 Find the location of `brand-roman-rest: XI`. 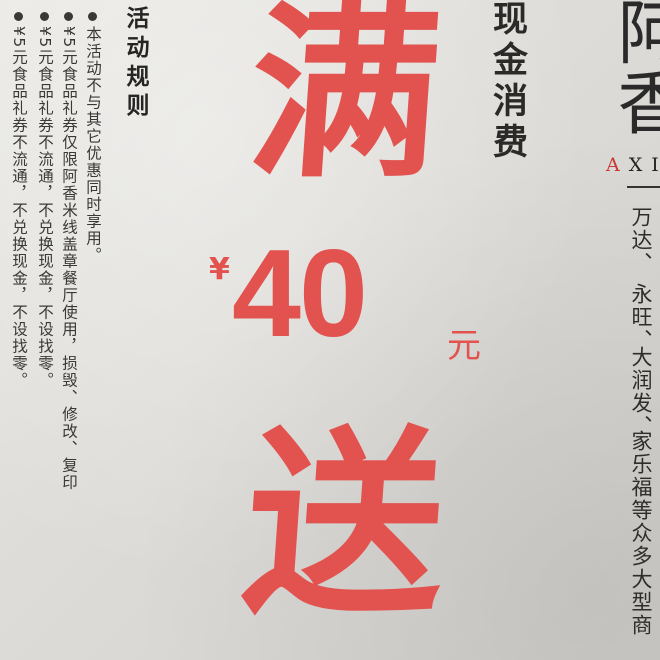

brand-roman-rest: XI is located at coordinates (643, 165).